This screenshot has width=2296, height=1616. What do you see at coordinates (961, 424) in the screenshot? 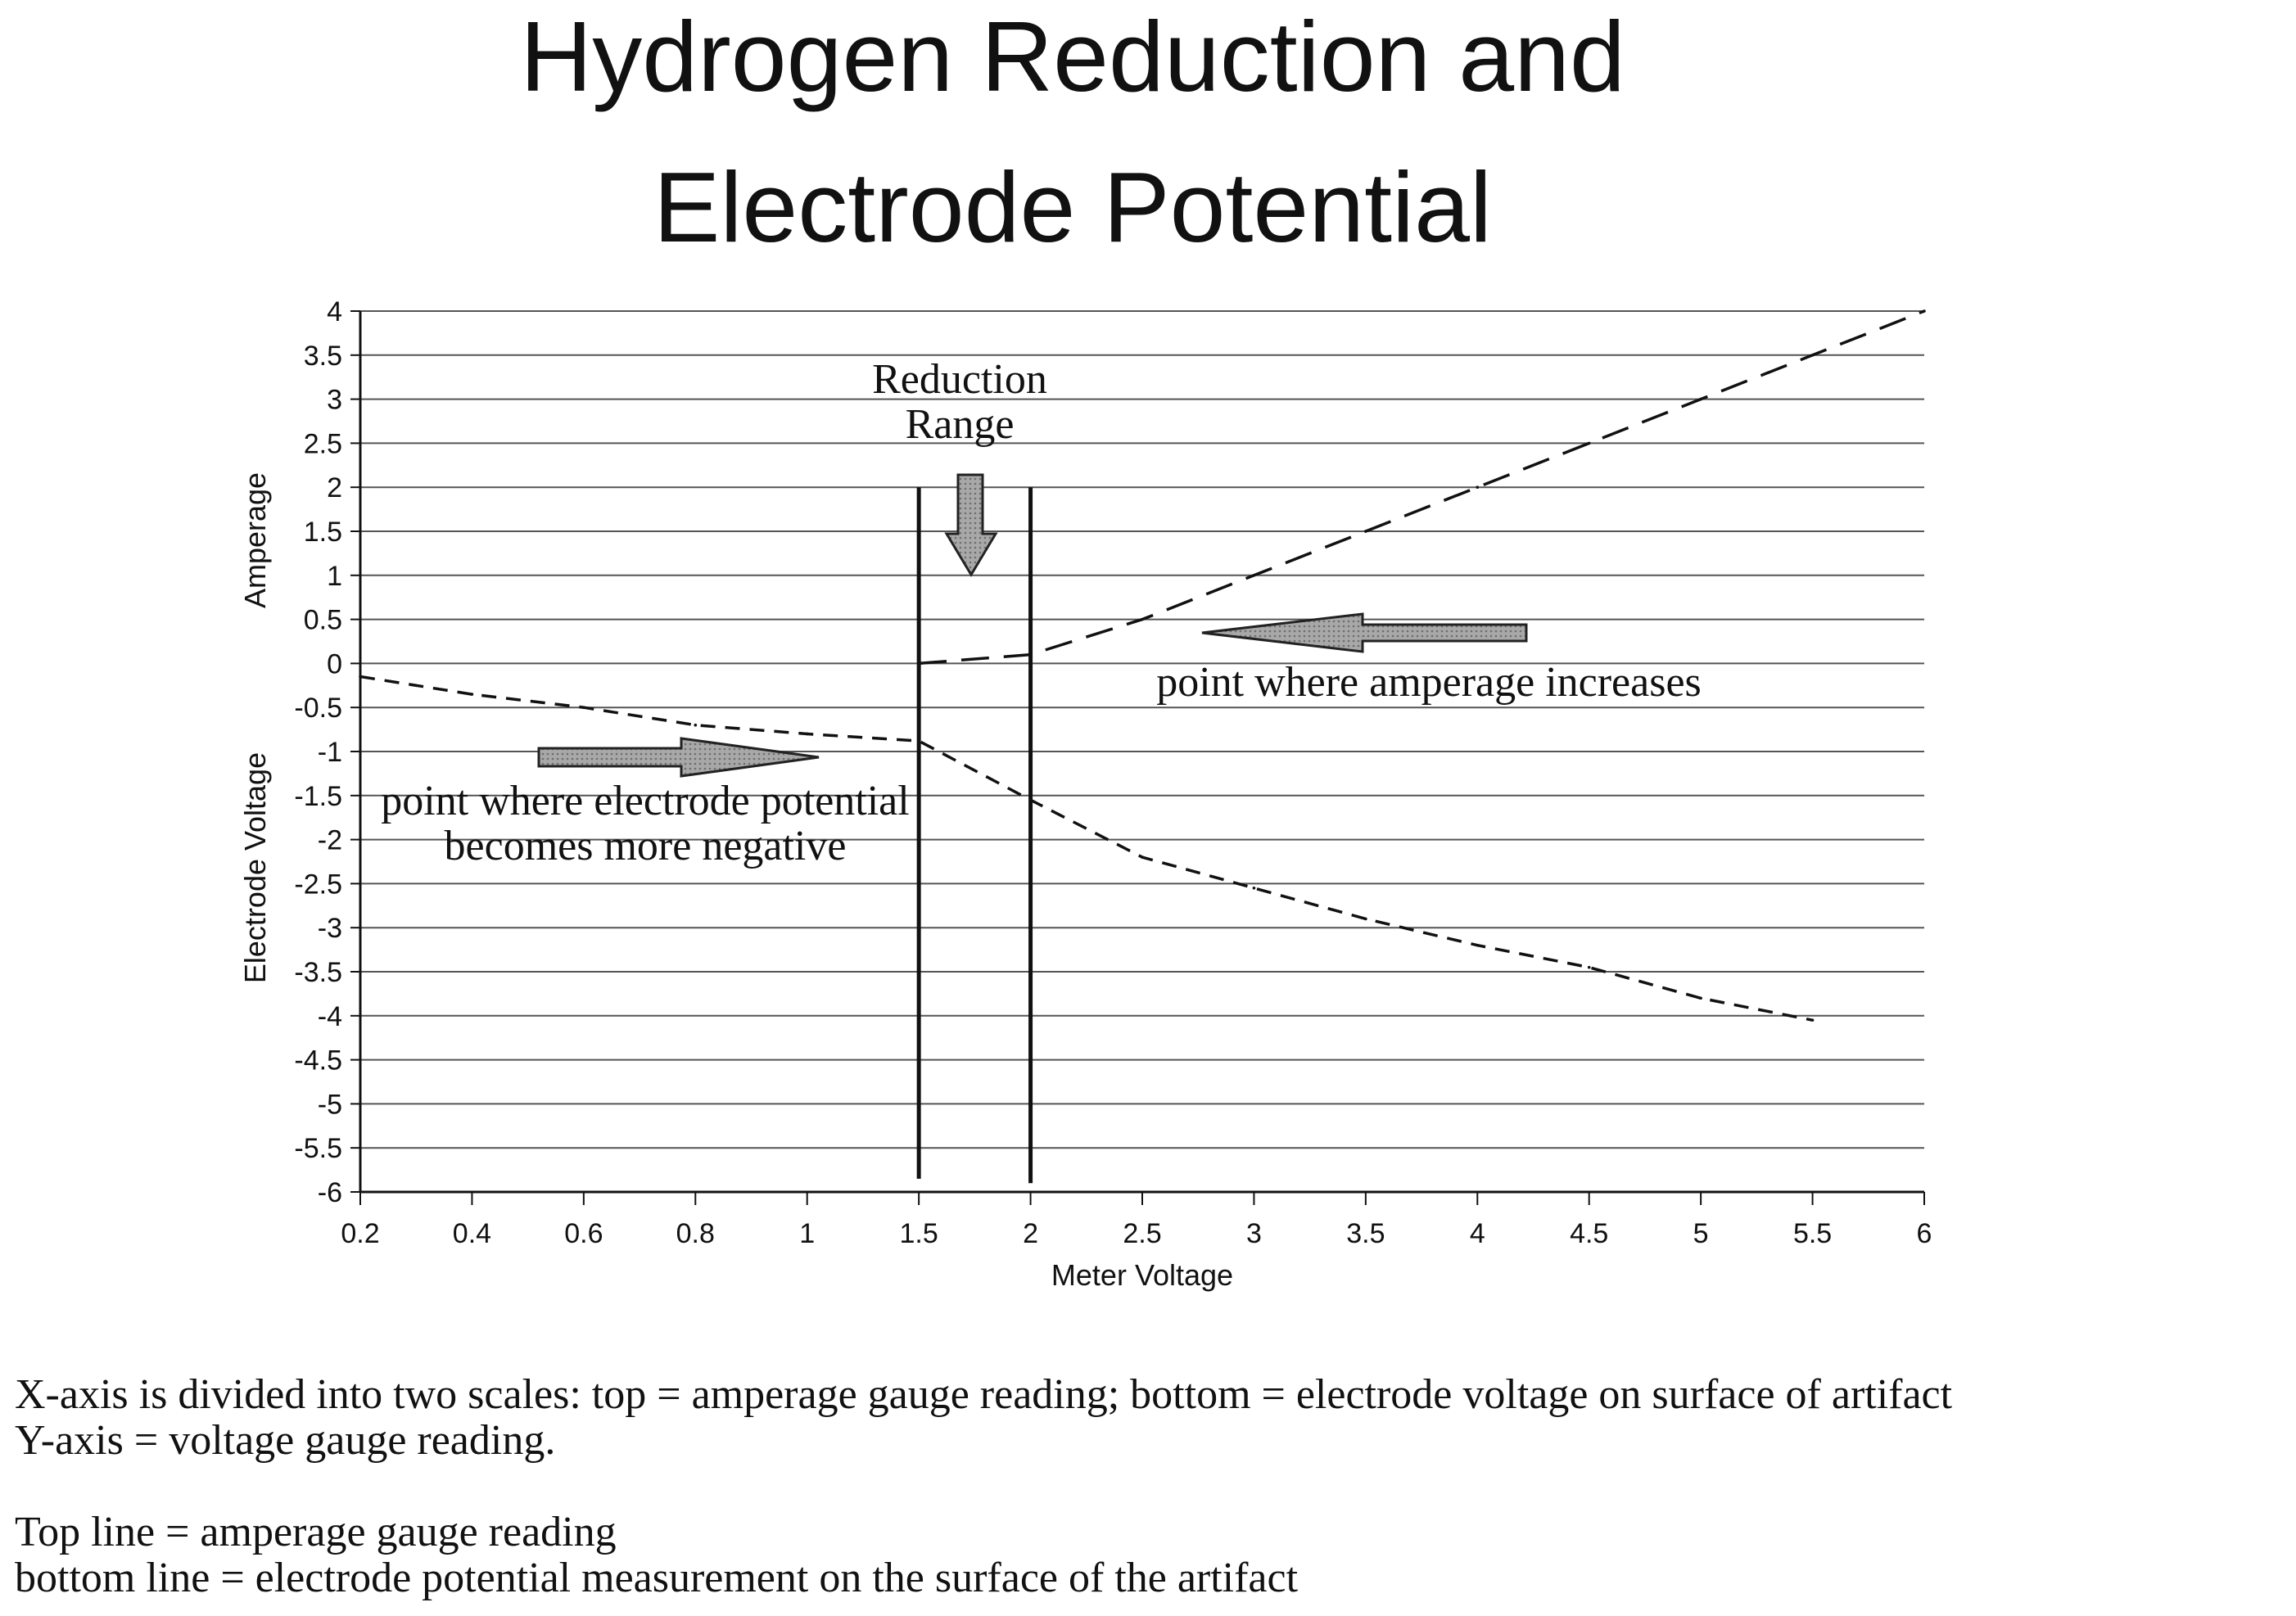
I see `reduction-range-label-2: Range` at bounding box center [961, 424].